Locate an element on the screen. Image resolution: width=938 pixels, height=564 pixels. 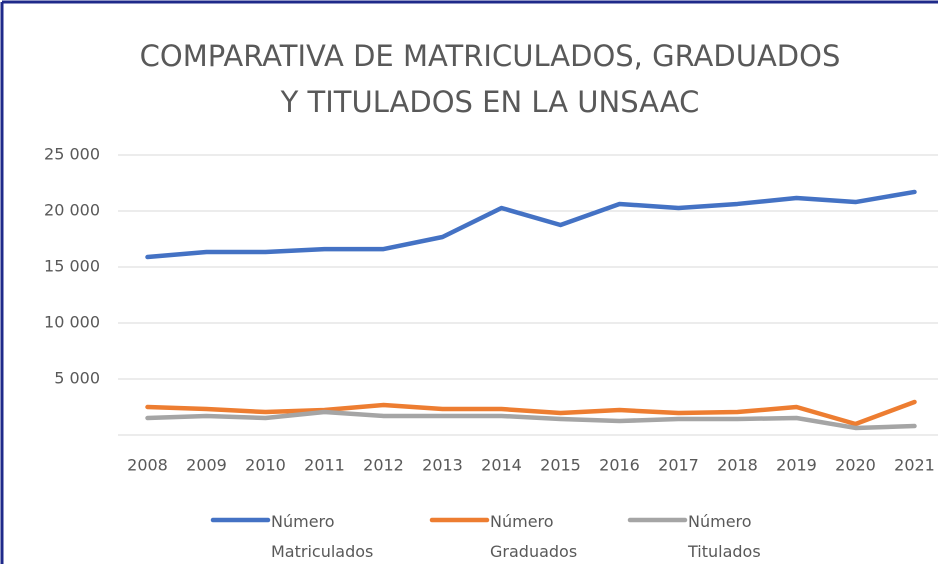
y-tick-label: 20 000 is located at coordinates (72, 210).